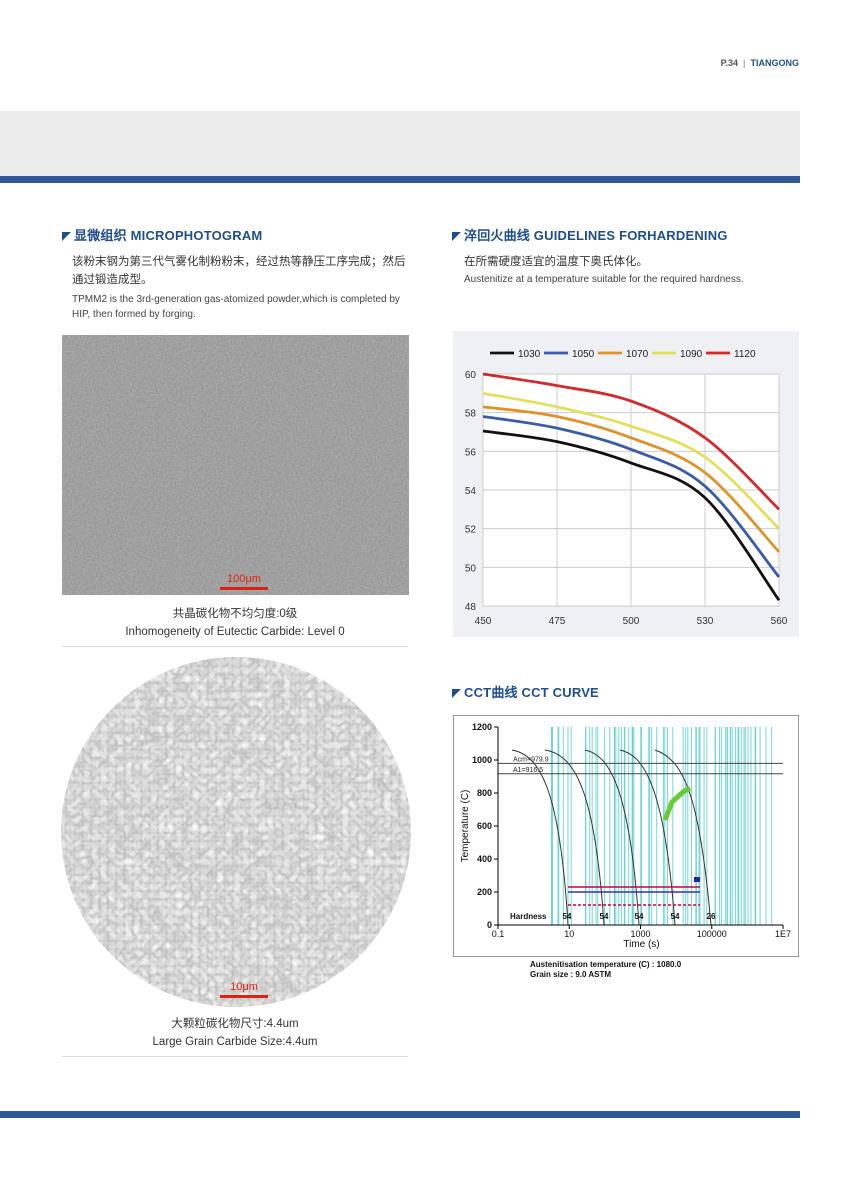 The width and height of the screenshot is (860, 1180). I want to click on x-tick-label: 1E7, so click(783, 934).